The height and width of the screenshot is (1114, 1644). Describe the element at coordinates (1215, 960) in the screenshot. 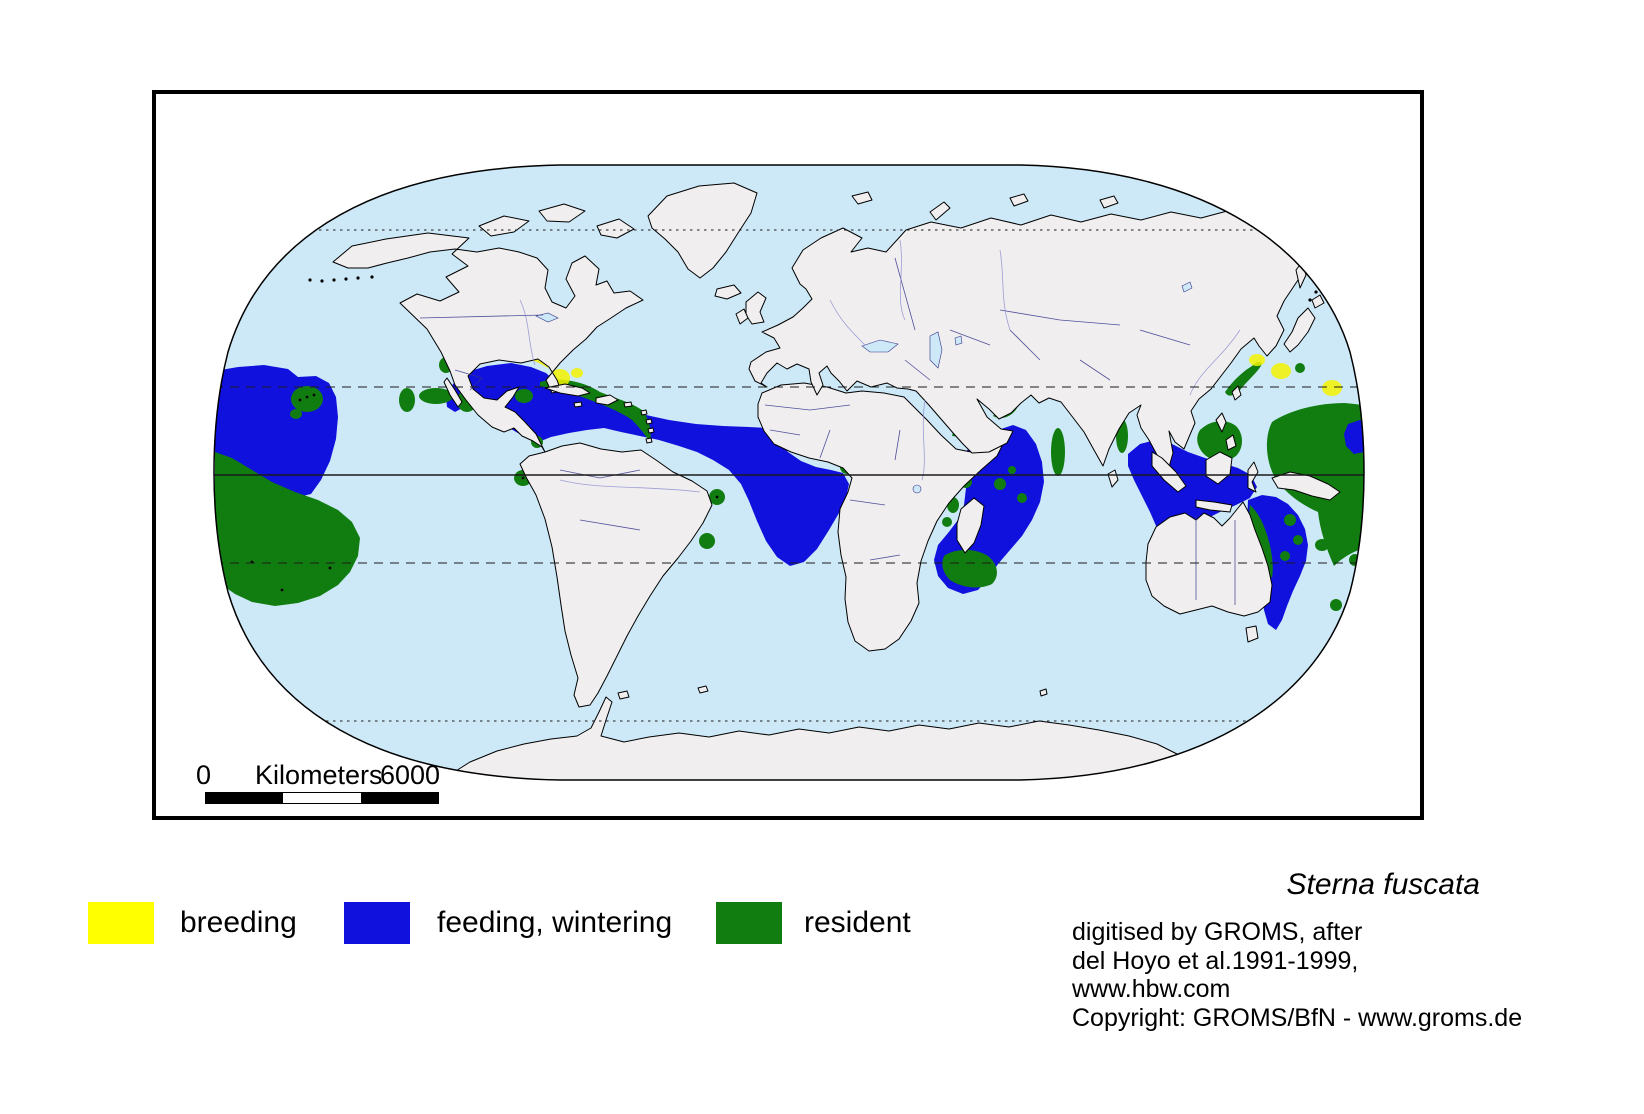

I see `credits-line: del Hoyo et al.1991-1999,` at that location.